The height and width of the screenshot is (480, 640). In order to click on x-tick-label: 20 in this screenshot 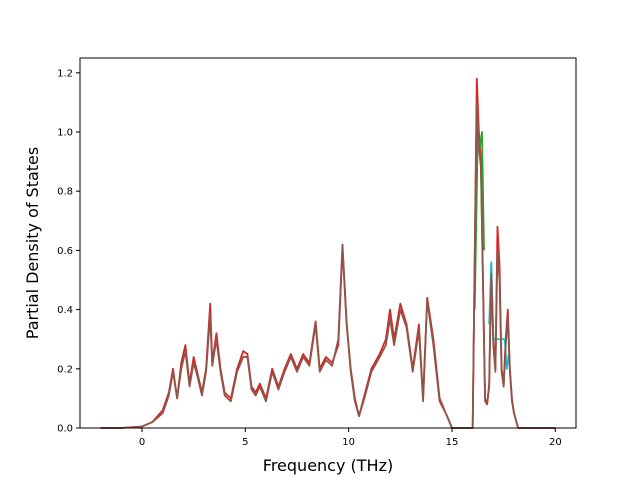, I will do `click(555, 442)`.